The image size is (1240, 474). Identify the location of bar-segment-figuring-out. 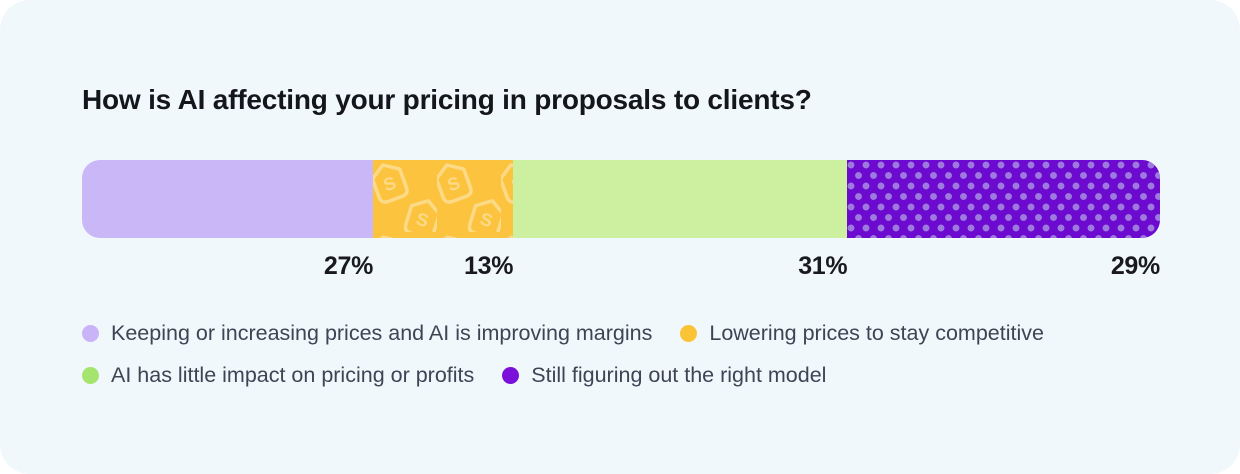
(1003, 199).